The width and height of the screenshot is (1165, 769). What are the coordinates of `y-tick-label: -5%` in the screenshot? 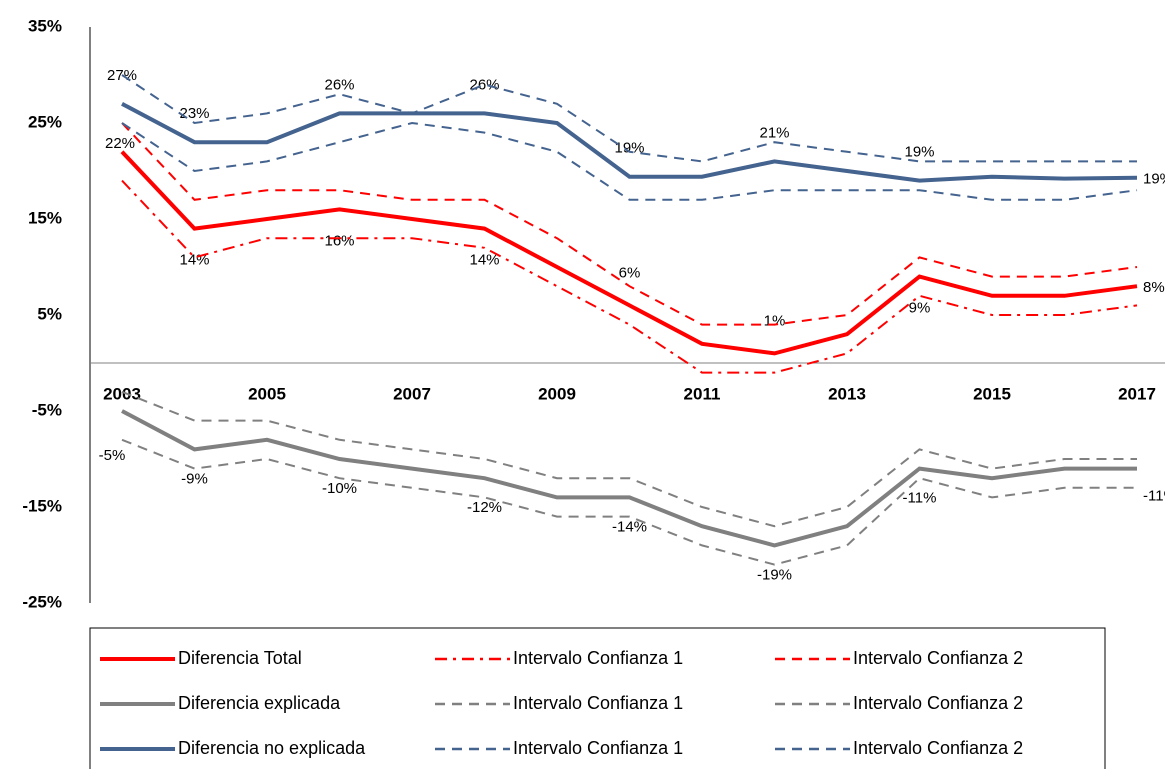 It's located at (47, 409).